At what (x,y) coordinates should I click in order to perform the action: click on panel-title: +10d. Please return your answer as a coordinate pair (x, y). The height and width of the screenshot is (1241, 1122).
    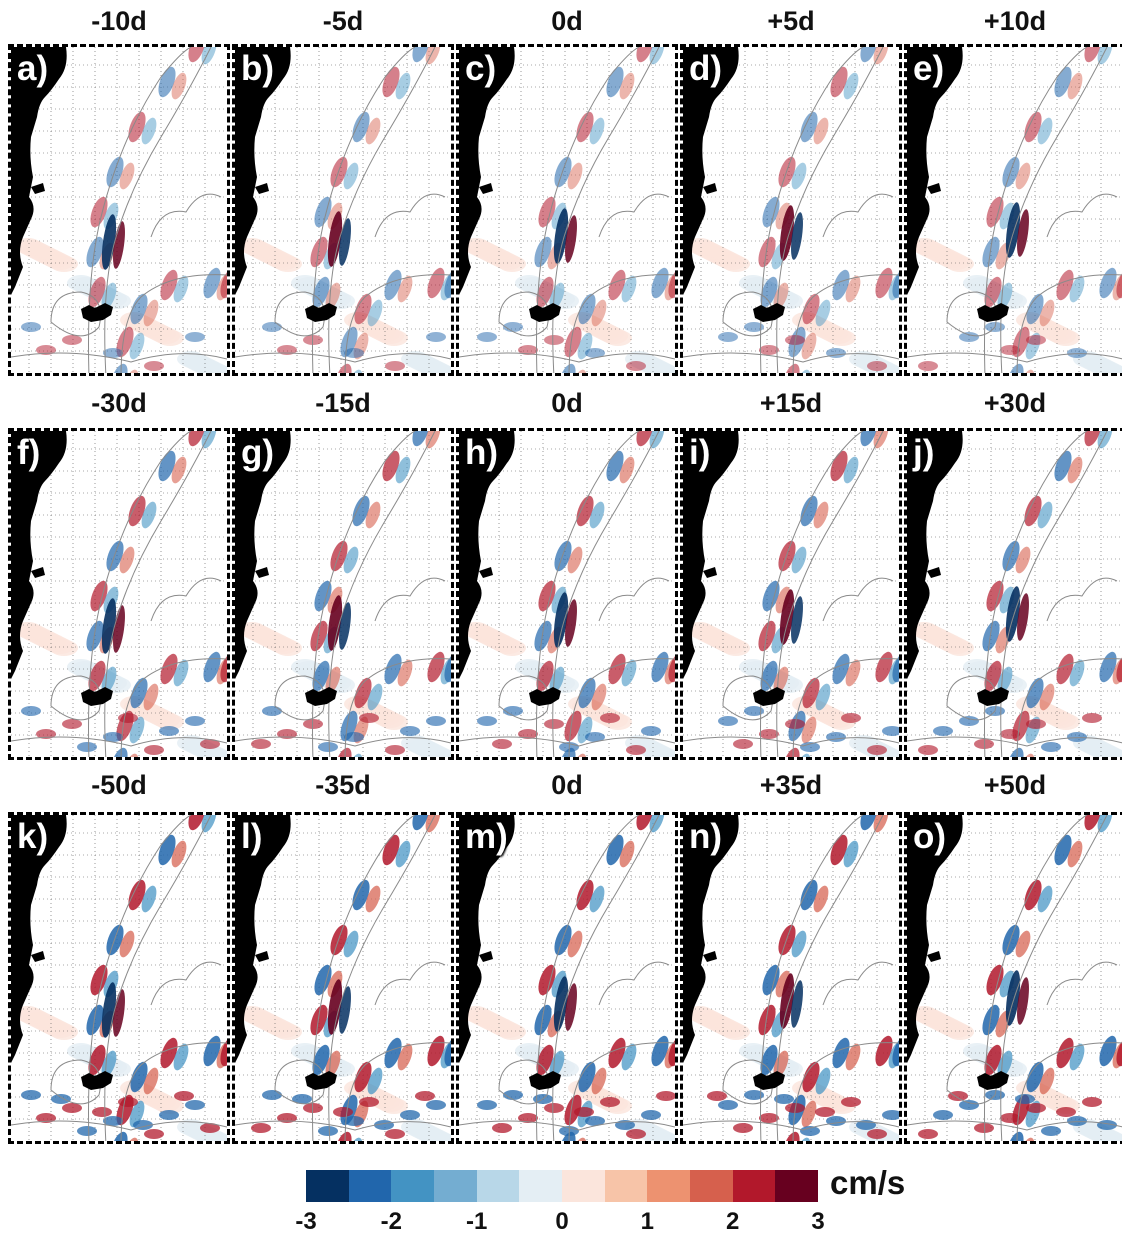
    Looking at the image, I should click on (1015, 21).